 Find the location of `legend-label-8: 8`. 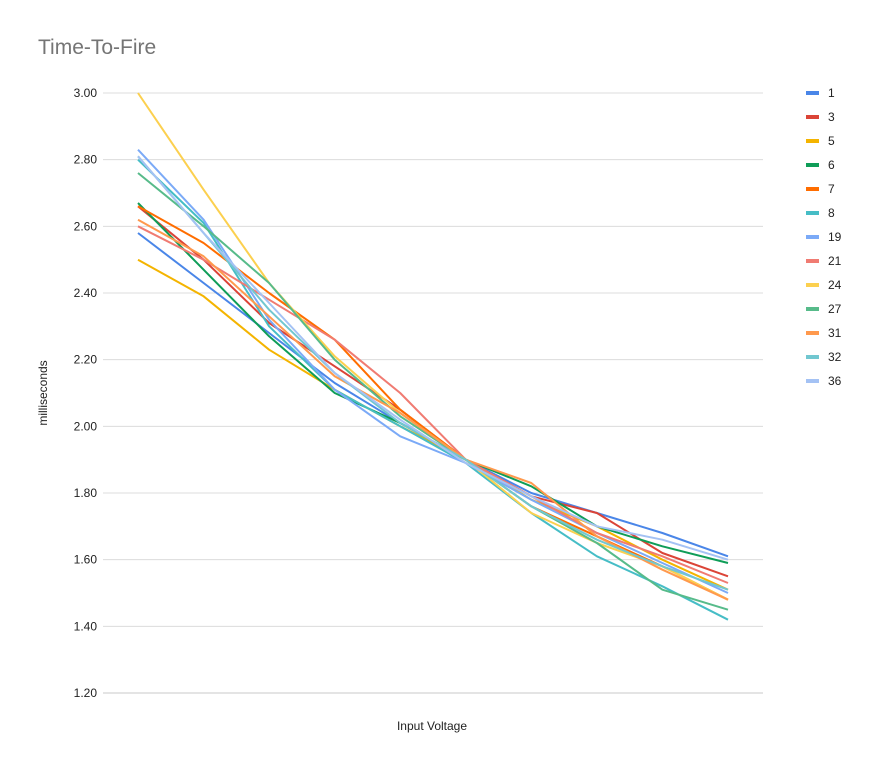

legend-label-8: 8 is located at coordinates (831, 213).